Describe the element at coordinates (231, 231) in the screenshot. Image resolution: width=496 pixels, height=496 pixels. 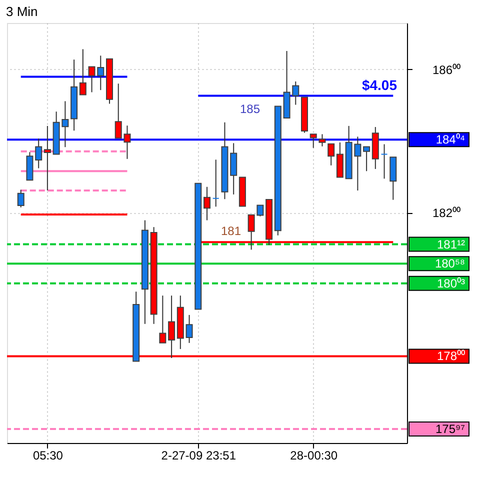
I see `annotation: 181` at that location.